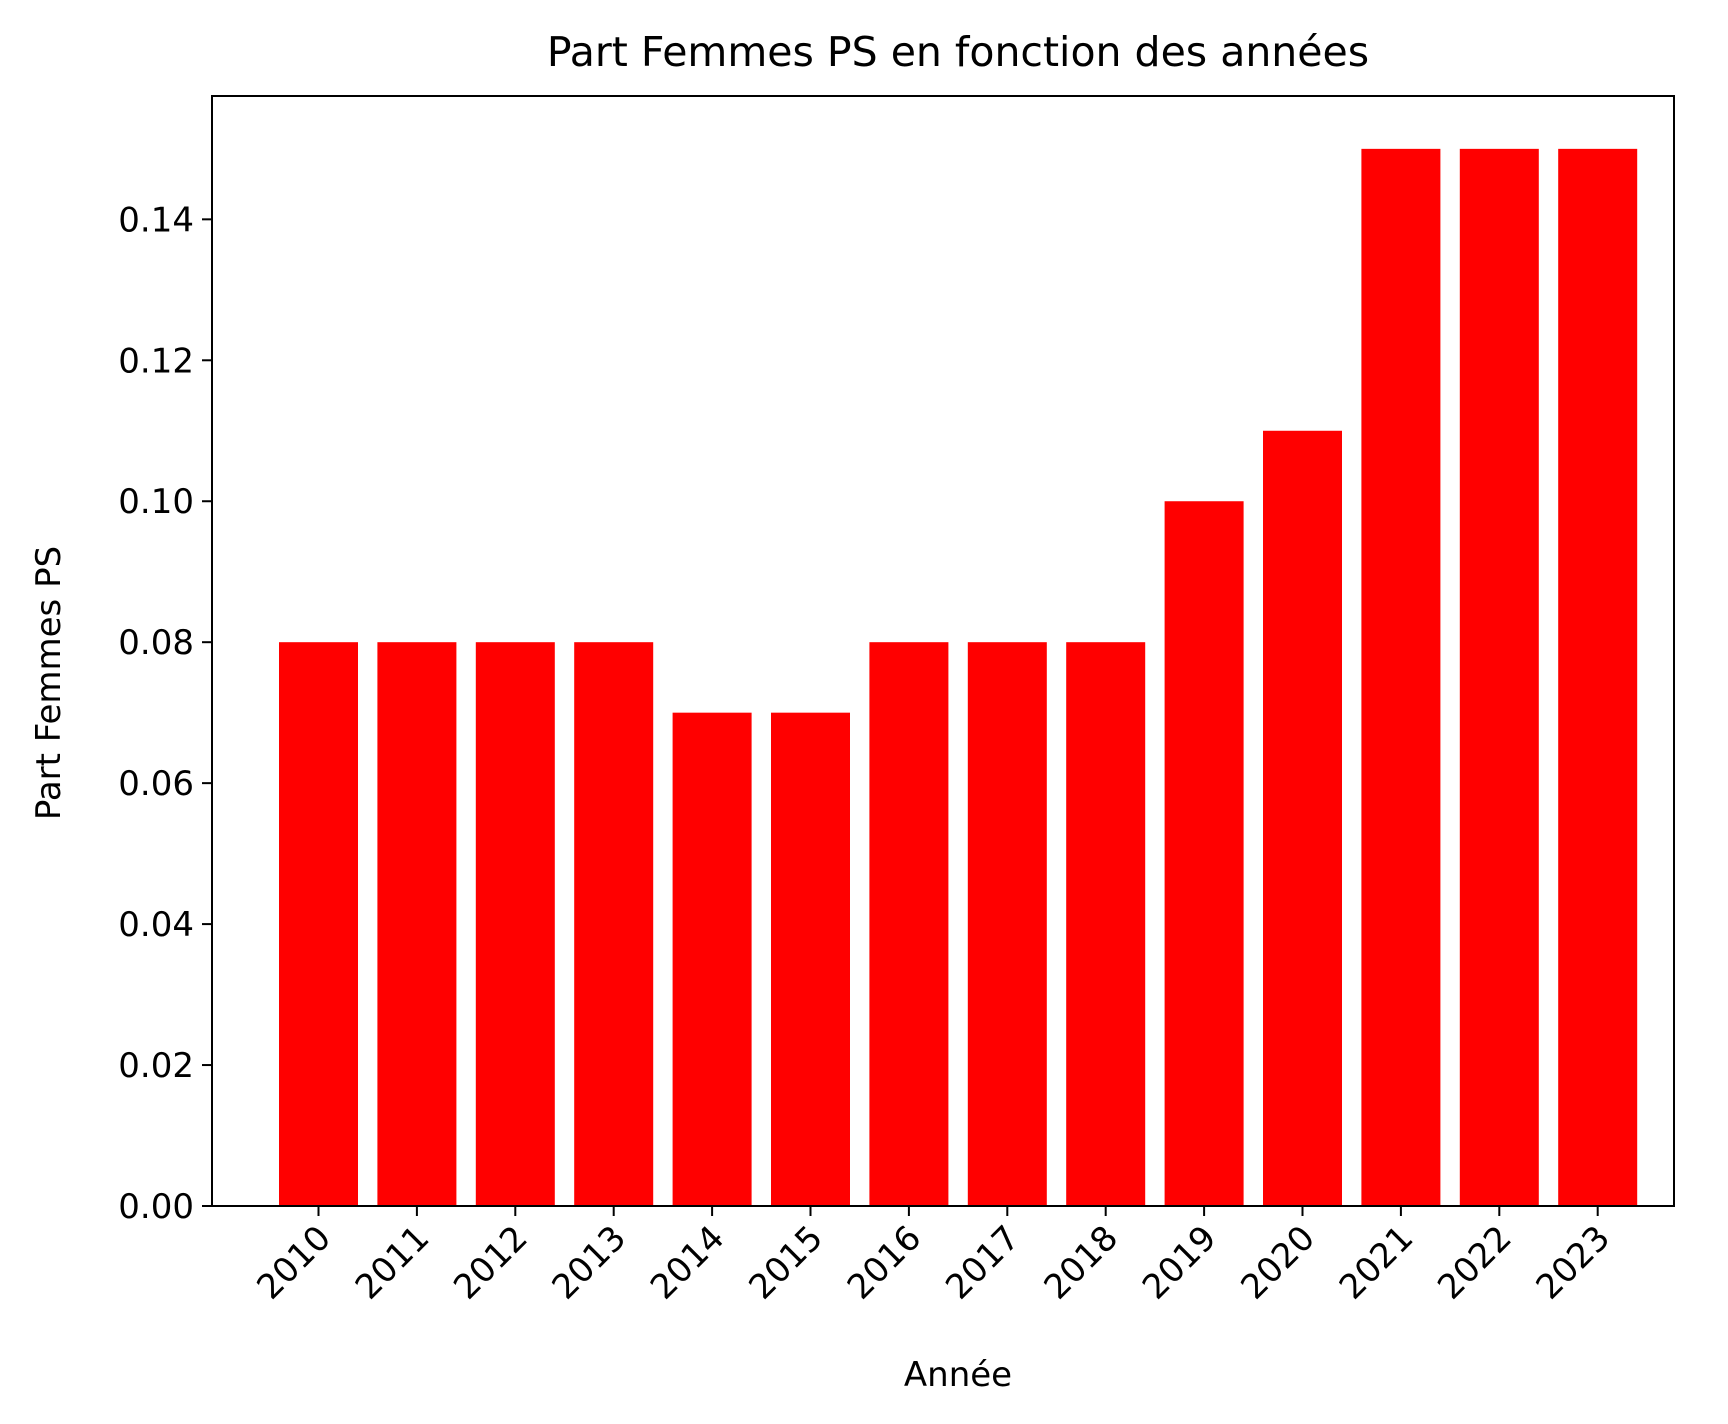 Image resolution: width=1728 pixels, height=1424 pixels. I want to click on y-tick-label: 0.12, so click(156, 361).